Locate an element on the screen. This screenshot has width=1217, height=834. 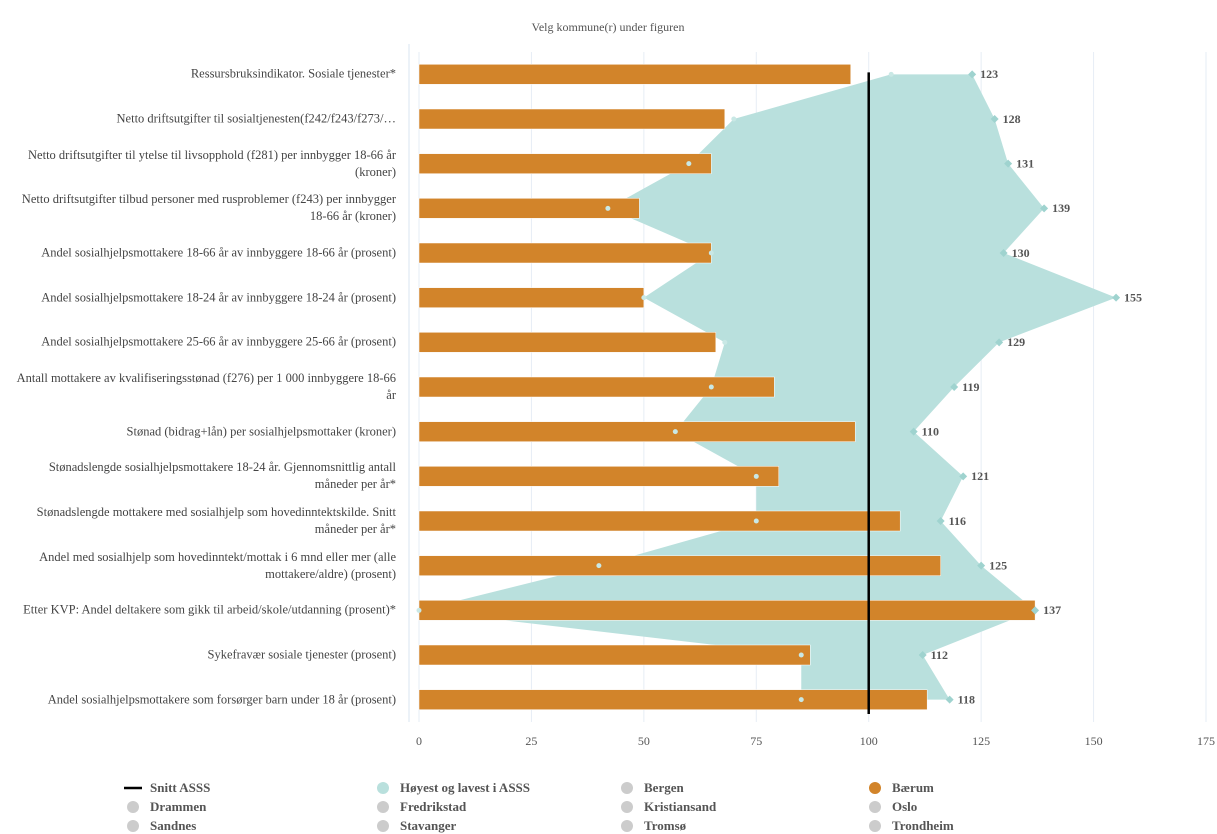
data-label: 128 is located at coordinates (1012, 119).